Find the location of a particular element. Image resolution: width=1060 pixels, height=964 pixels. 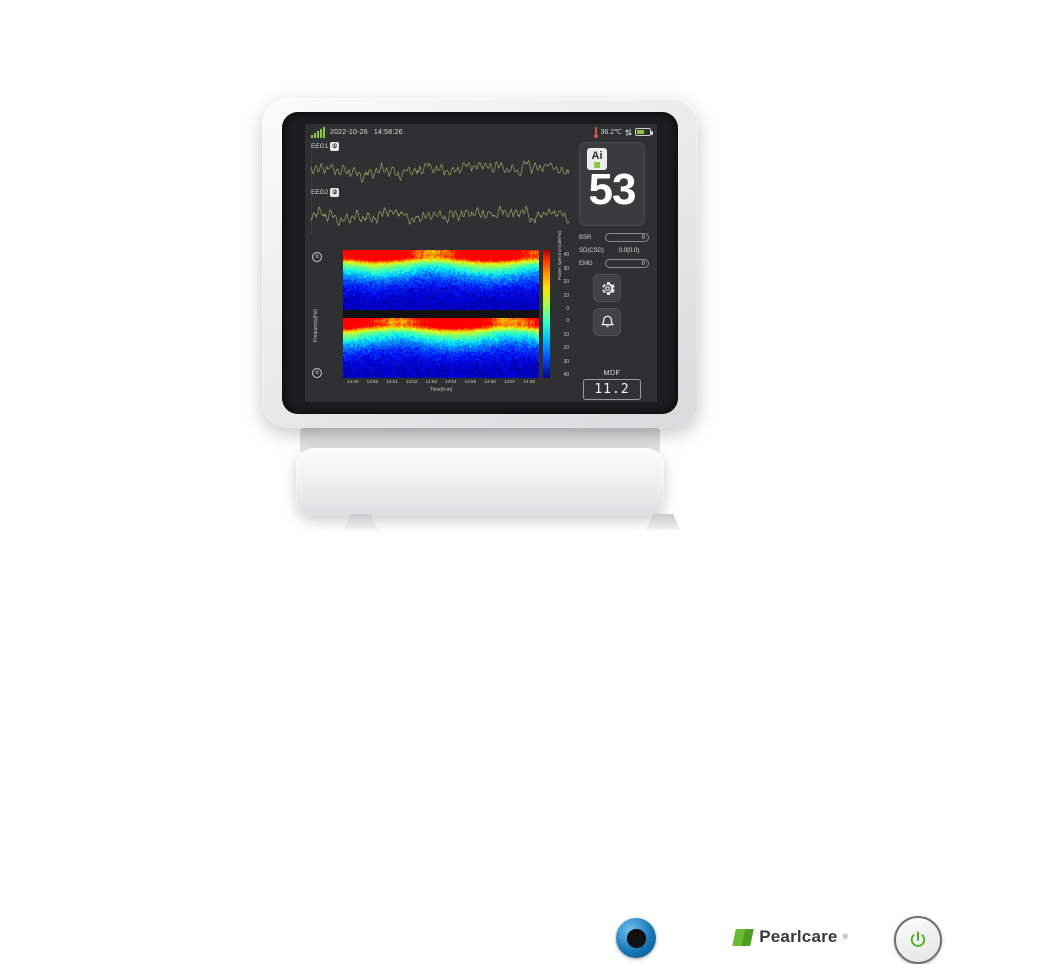

ai-badge: Ai is located at coordinates (597, 159).